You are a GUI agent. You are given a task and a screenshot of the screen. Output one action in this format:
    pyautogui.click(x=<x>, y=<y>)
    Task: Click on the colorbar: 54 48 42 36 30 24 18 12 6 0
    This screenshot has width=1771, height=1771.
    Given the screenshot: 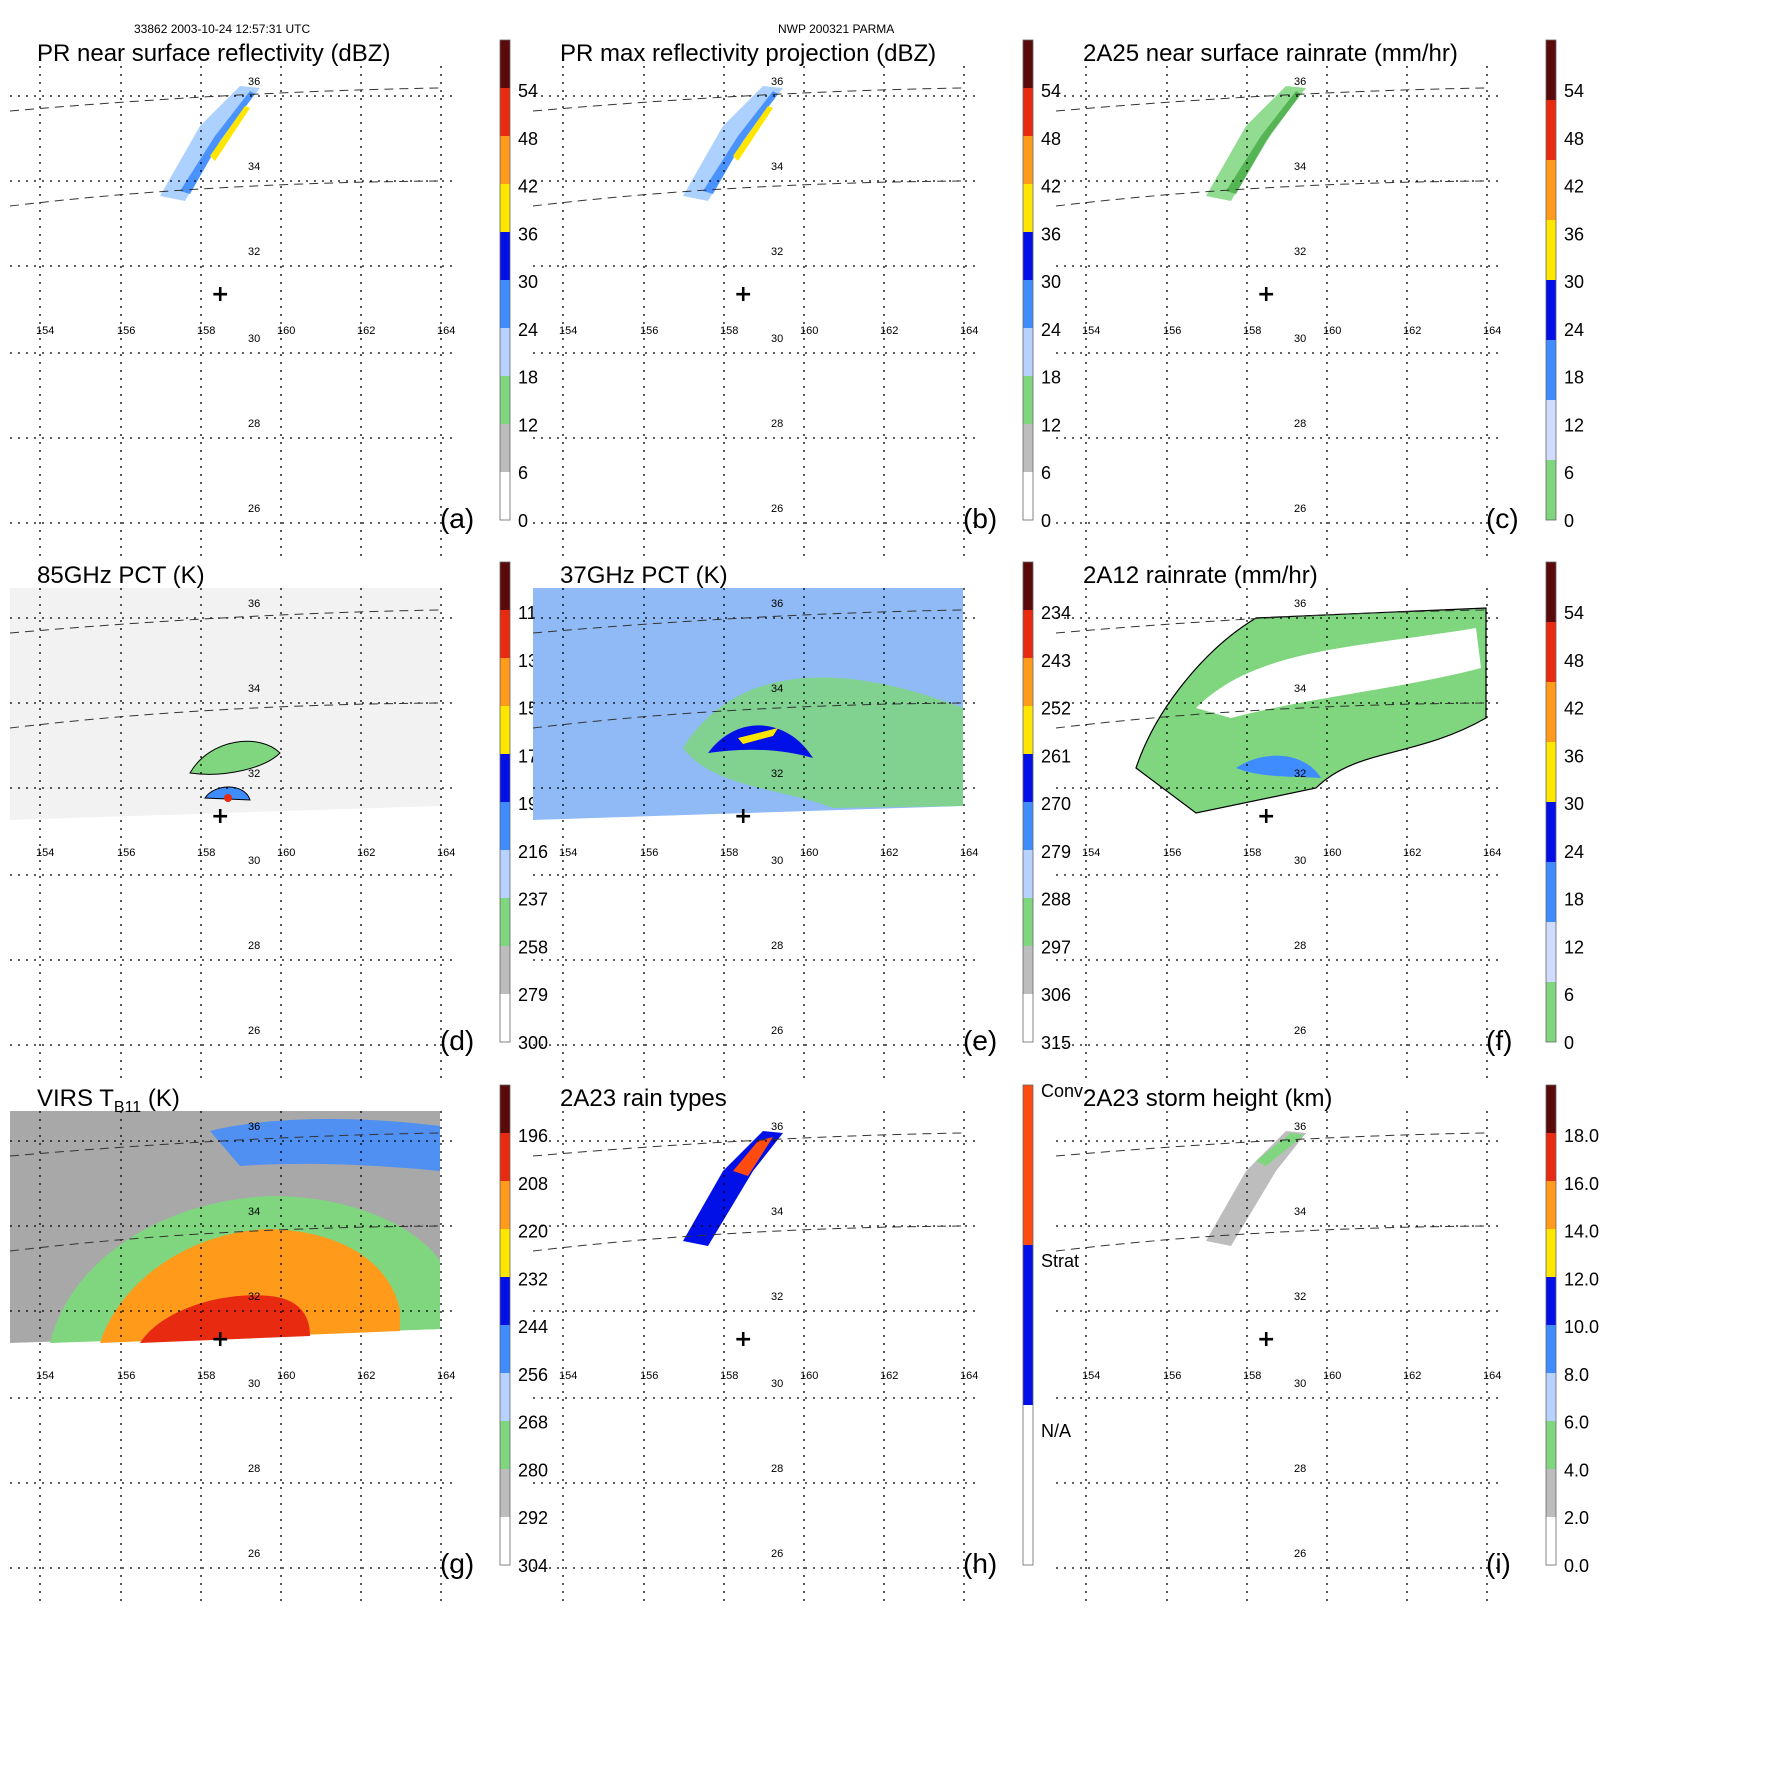 What is the action you would take?
    pyautogui.click(x=1564, y=807)
    